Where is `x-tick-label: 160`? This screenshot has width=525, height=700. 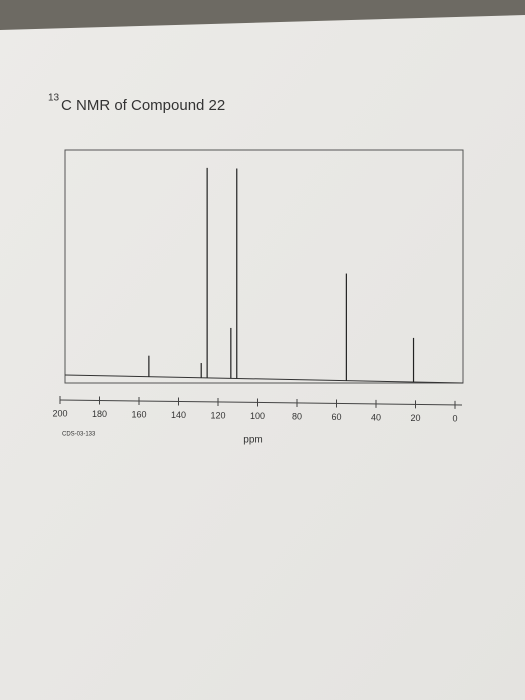
x-tick-label: 160 is located at coordinates (138, 414).